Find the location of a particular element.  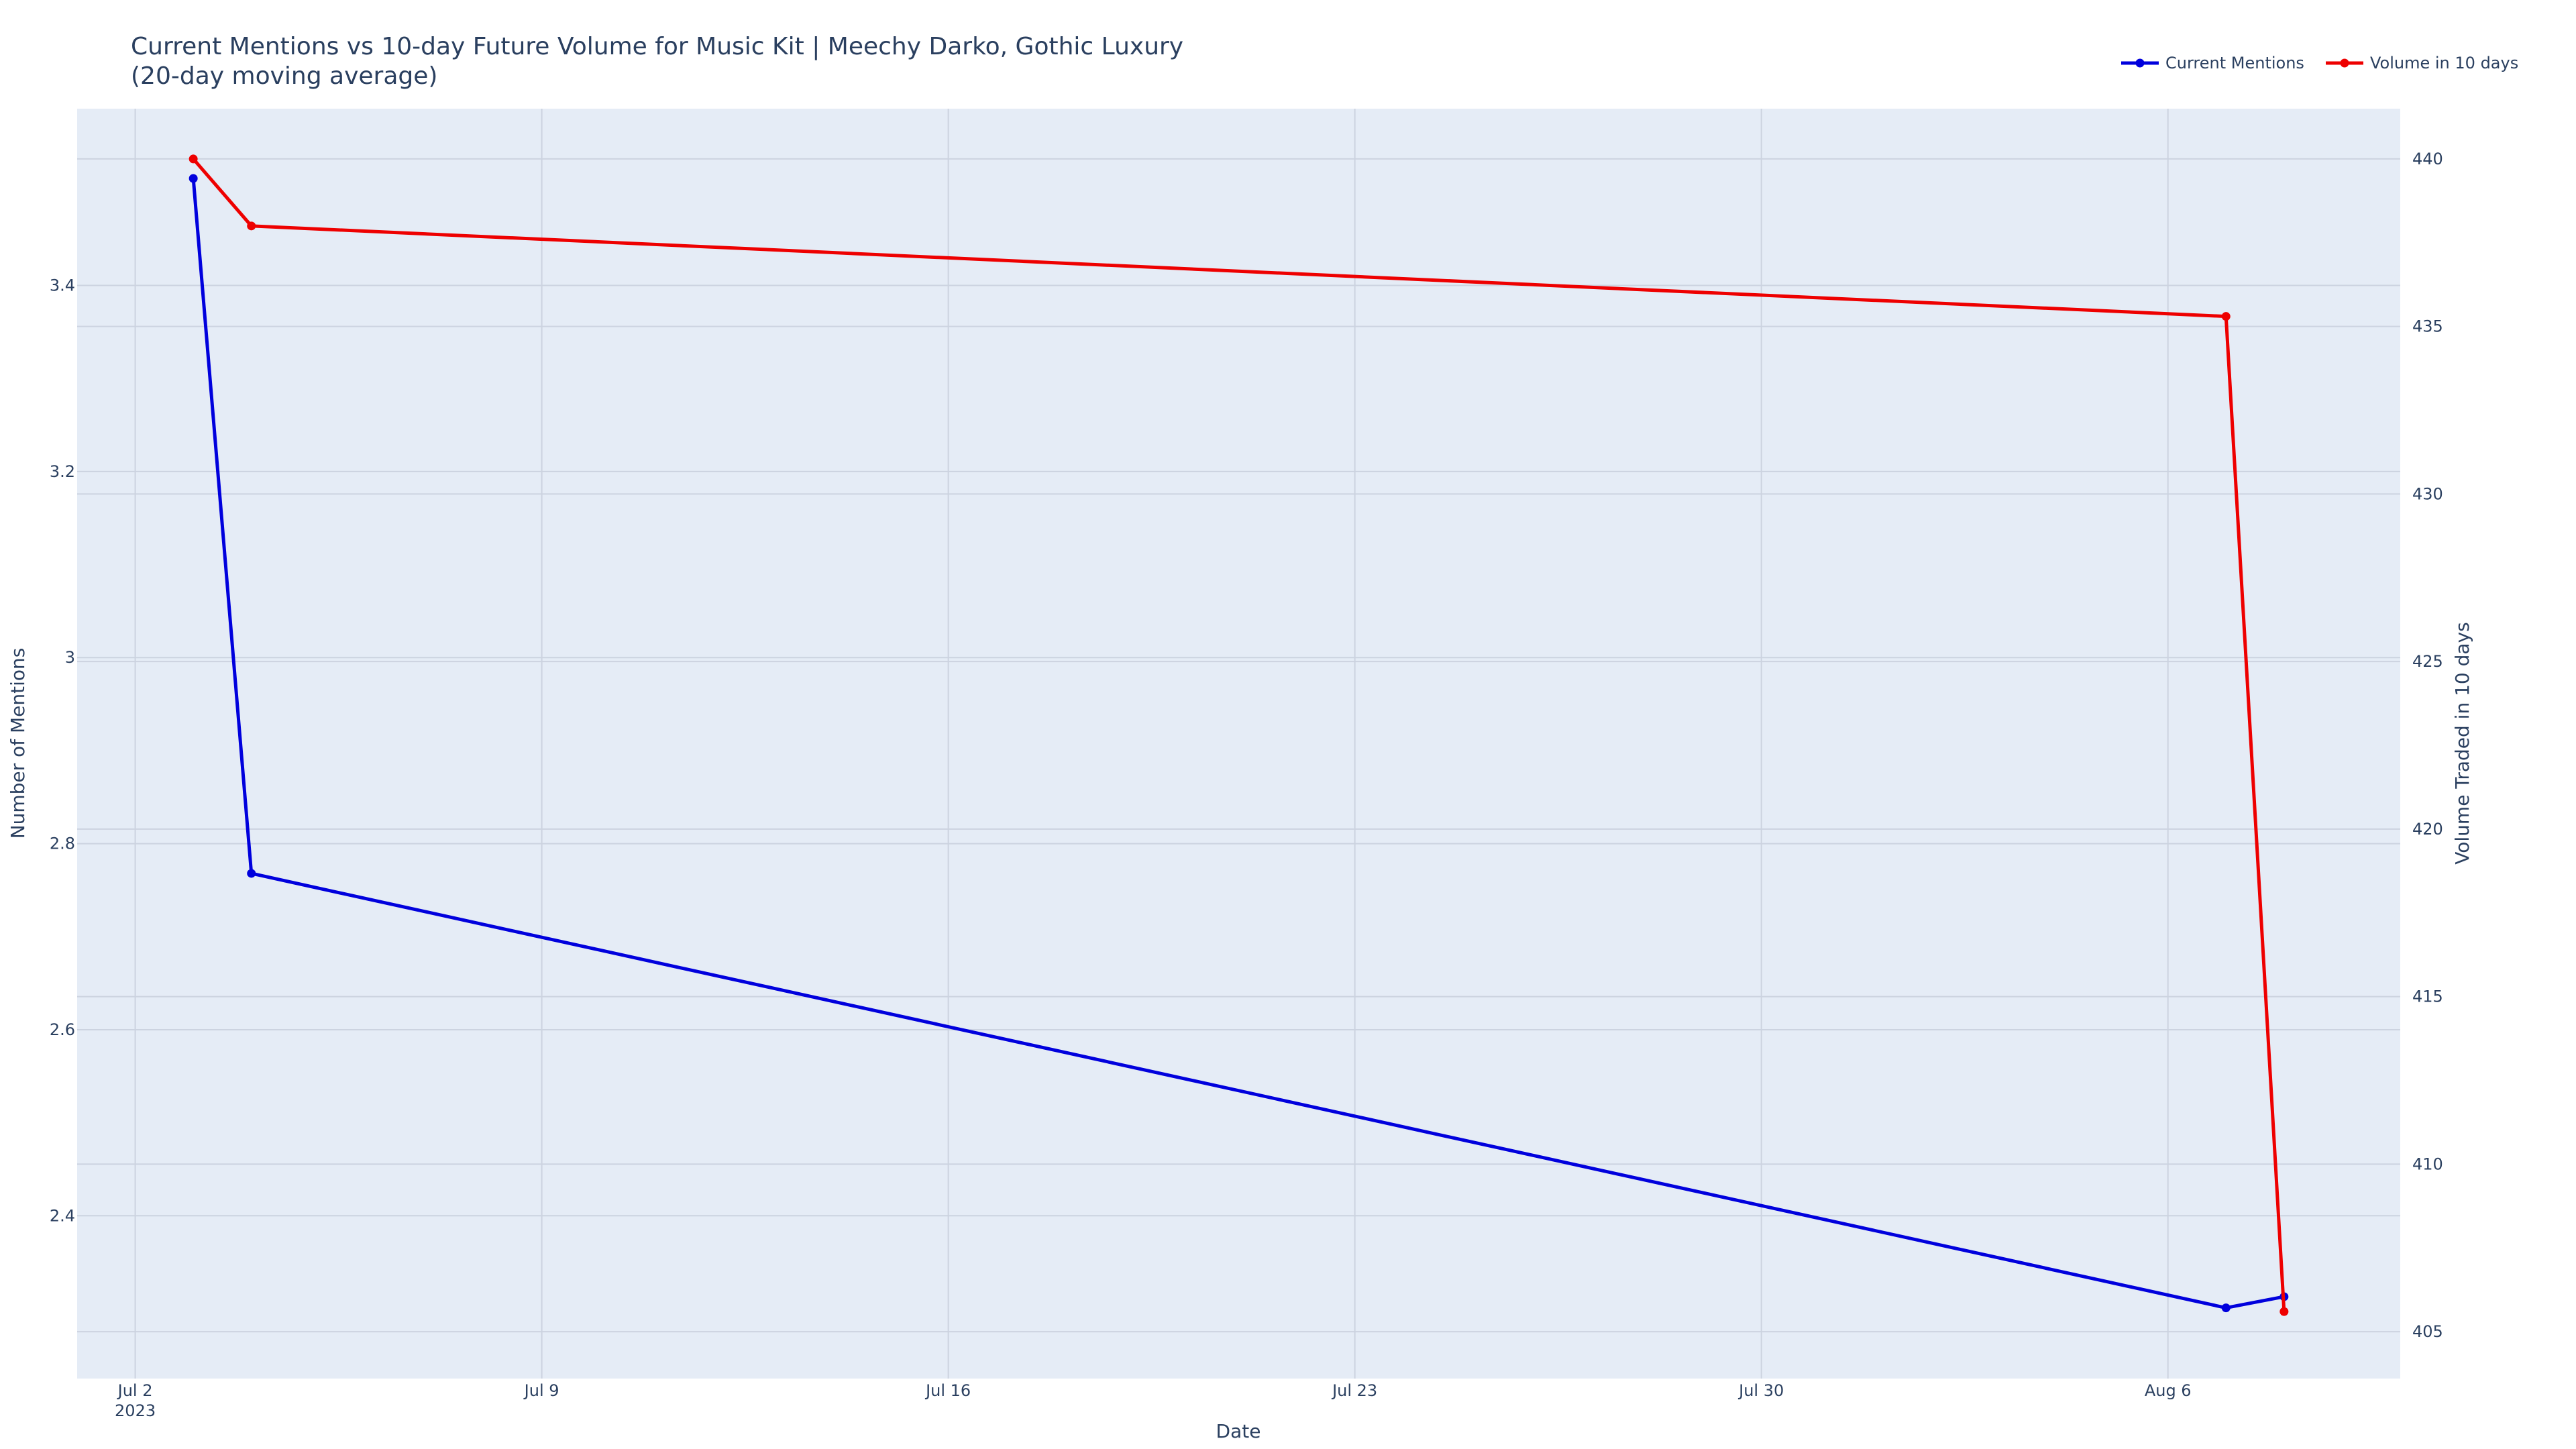

y-axis-right-title: Volume Traded in 10 days is located at coordinates (2462, 743).